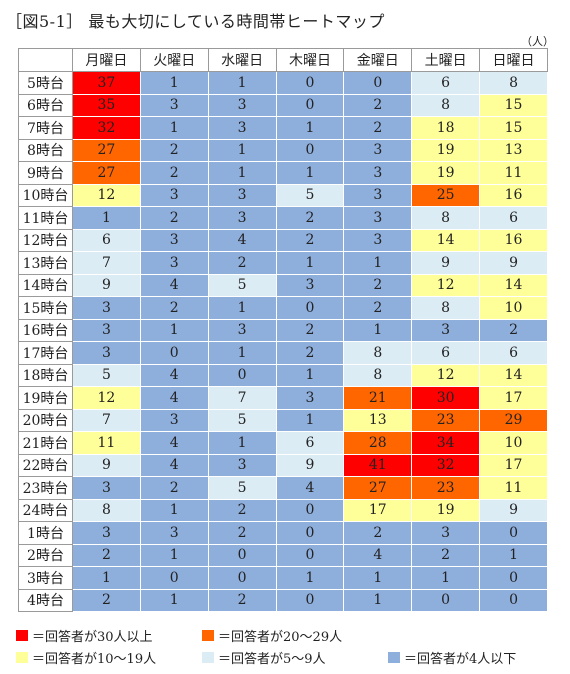  Describe the element at coordinates (94, 659) in the screenshot. I see `legend-label: ＝回答者が10～19人` at that location.